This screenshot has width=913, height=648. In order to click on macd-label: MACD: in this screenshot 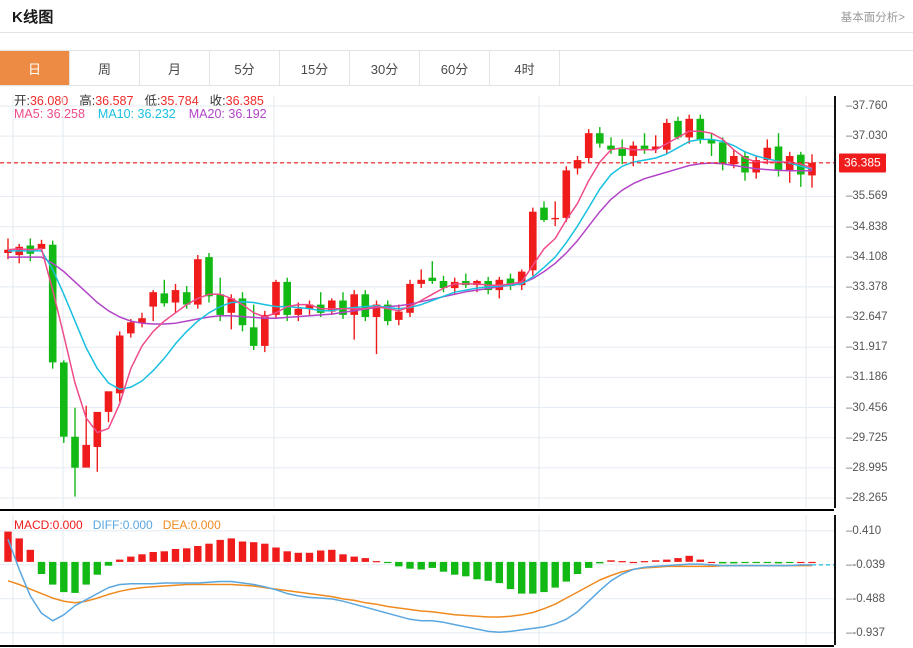, I will do `click(33, 525)`.